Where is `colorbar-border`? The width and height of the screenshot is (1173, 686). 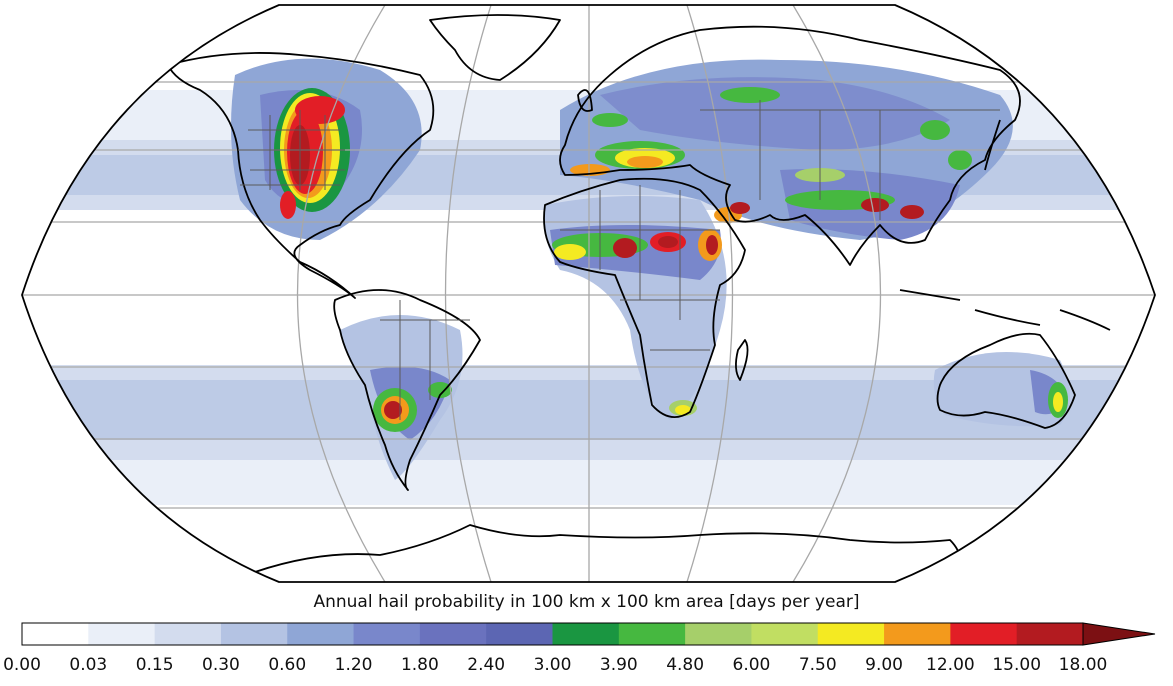
colorbar-border is located at coordinates (552, 634).